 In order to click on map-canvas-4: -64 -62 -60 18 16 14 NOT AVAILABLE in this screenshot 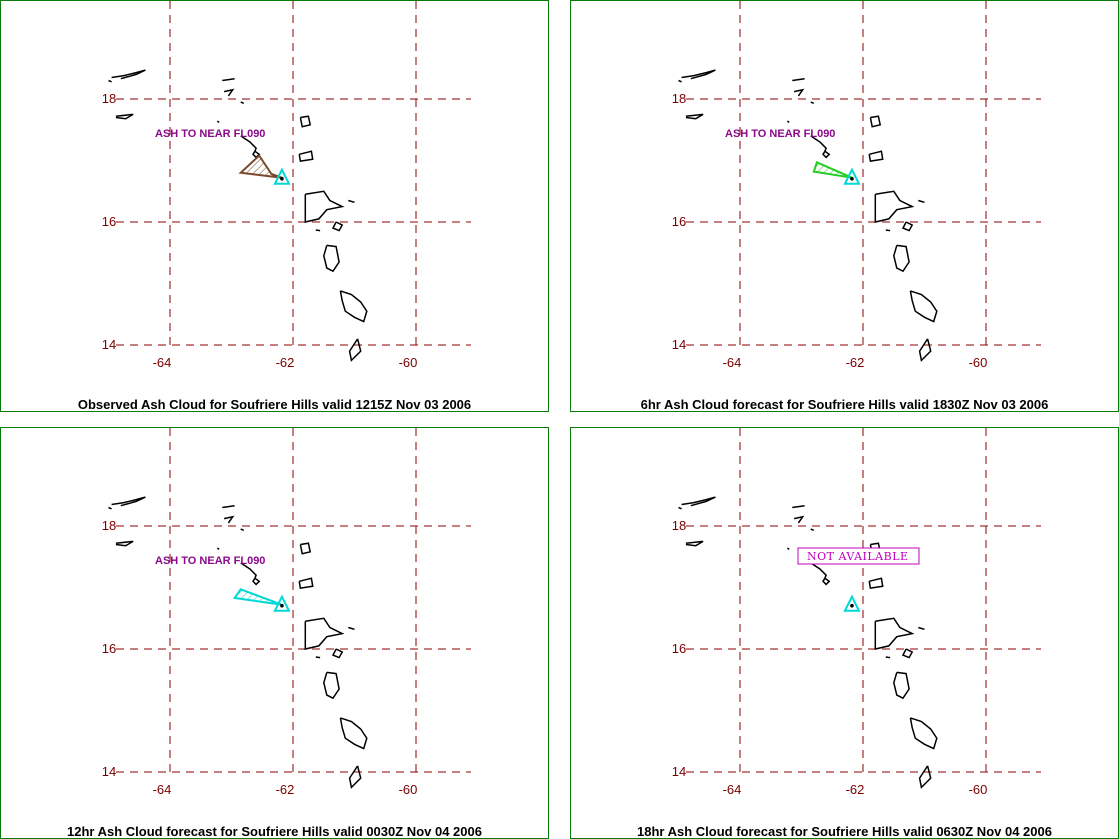, I will do `click(856, 612)`.